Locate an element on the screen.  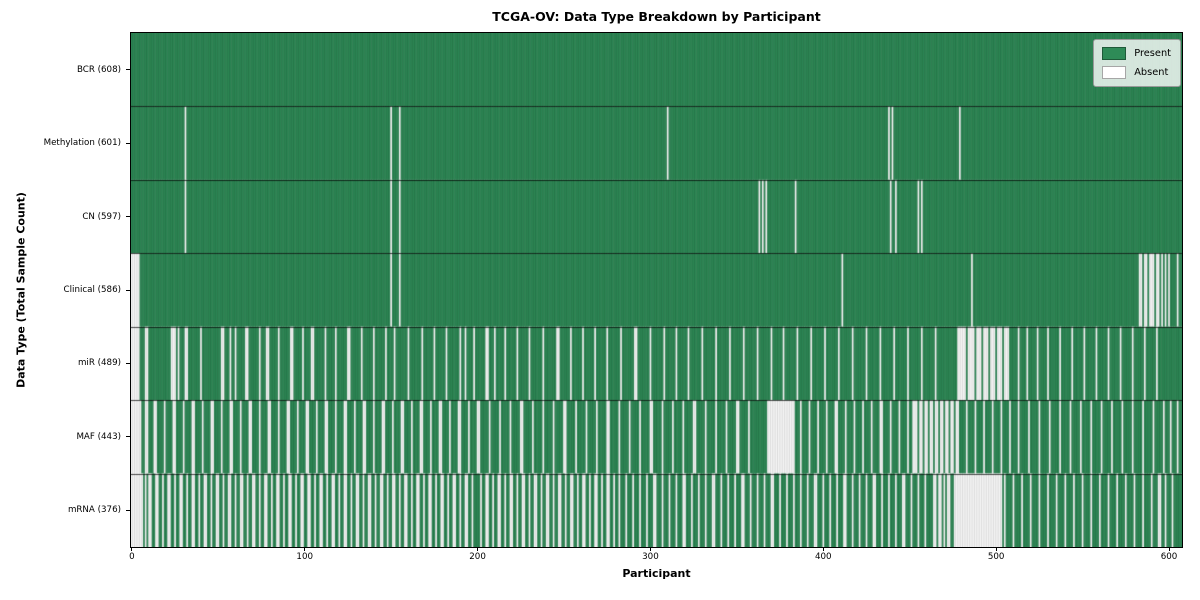
legend-label-absent: Absent is located at coordinates (1151, 72).